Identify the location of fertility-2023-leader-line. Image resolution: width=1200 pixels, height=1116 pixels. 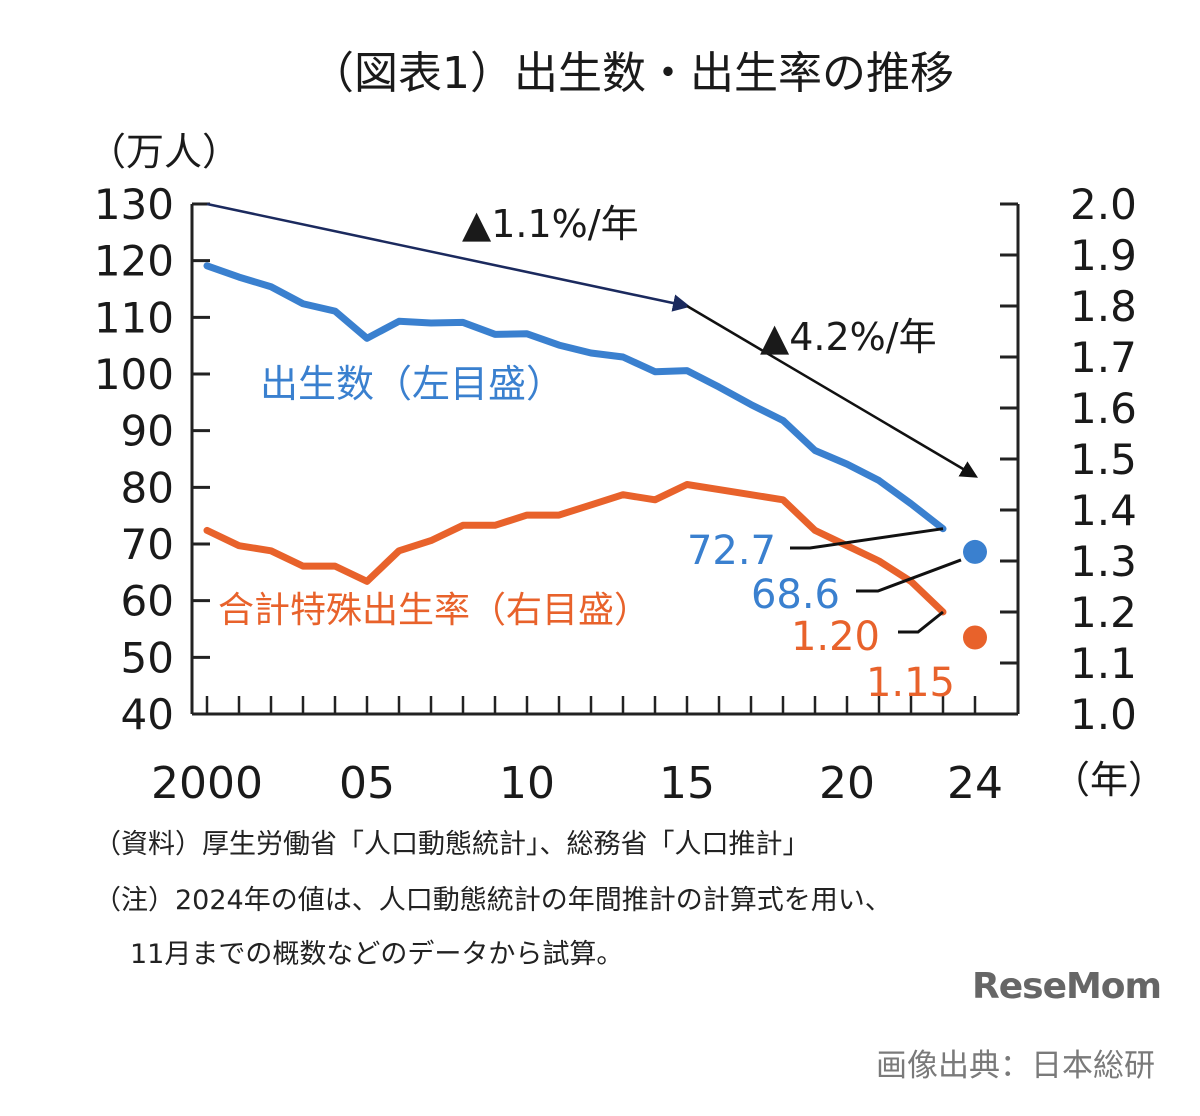
(921, 622).